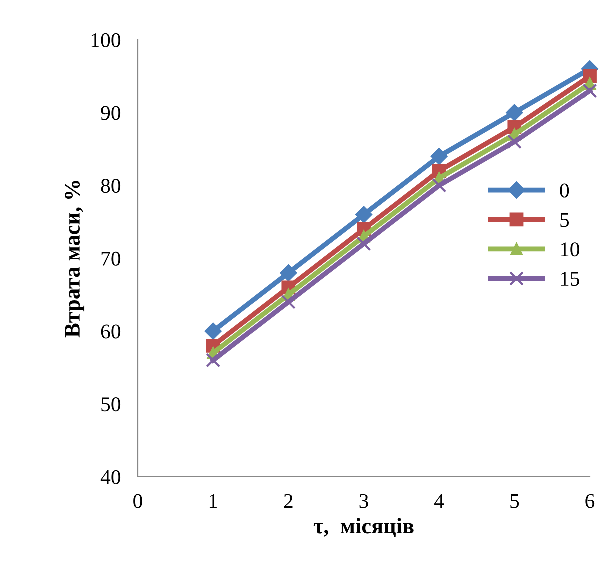  Describe the element at coordinates (106, 40) in the screenshot. I see `y-tick-label: 100` at that location.